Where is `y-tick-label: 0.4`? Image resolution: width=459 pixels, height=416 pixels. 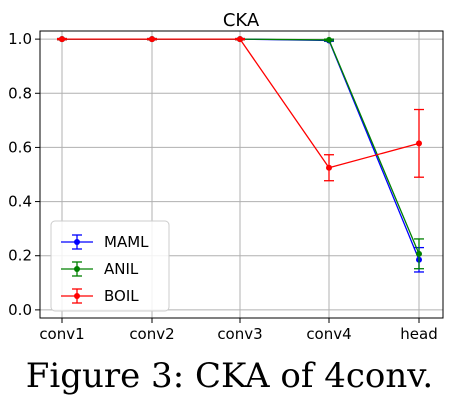 y-tick-label: 0.4 is located at coordinates (20, 202).